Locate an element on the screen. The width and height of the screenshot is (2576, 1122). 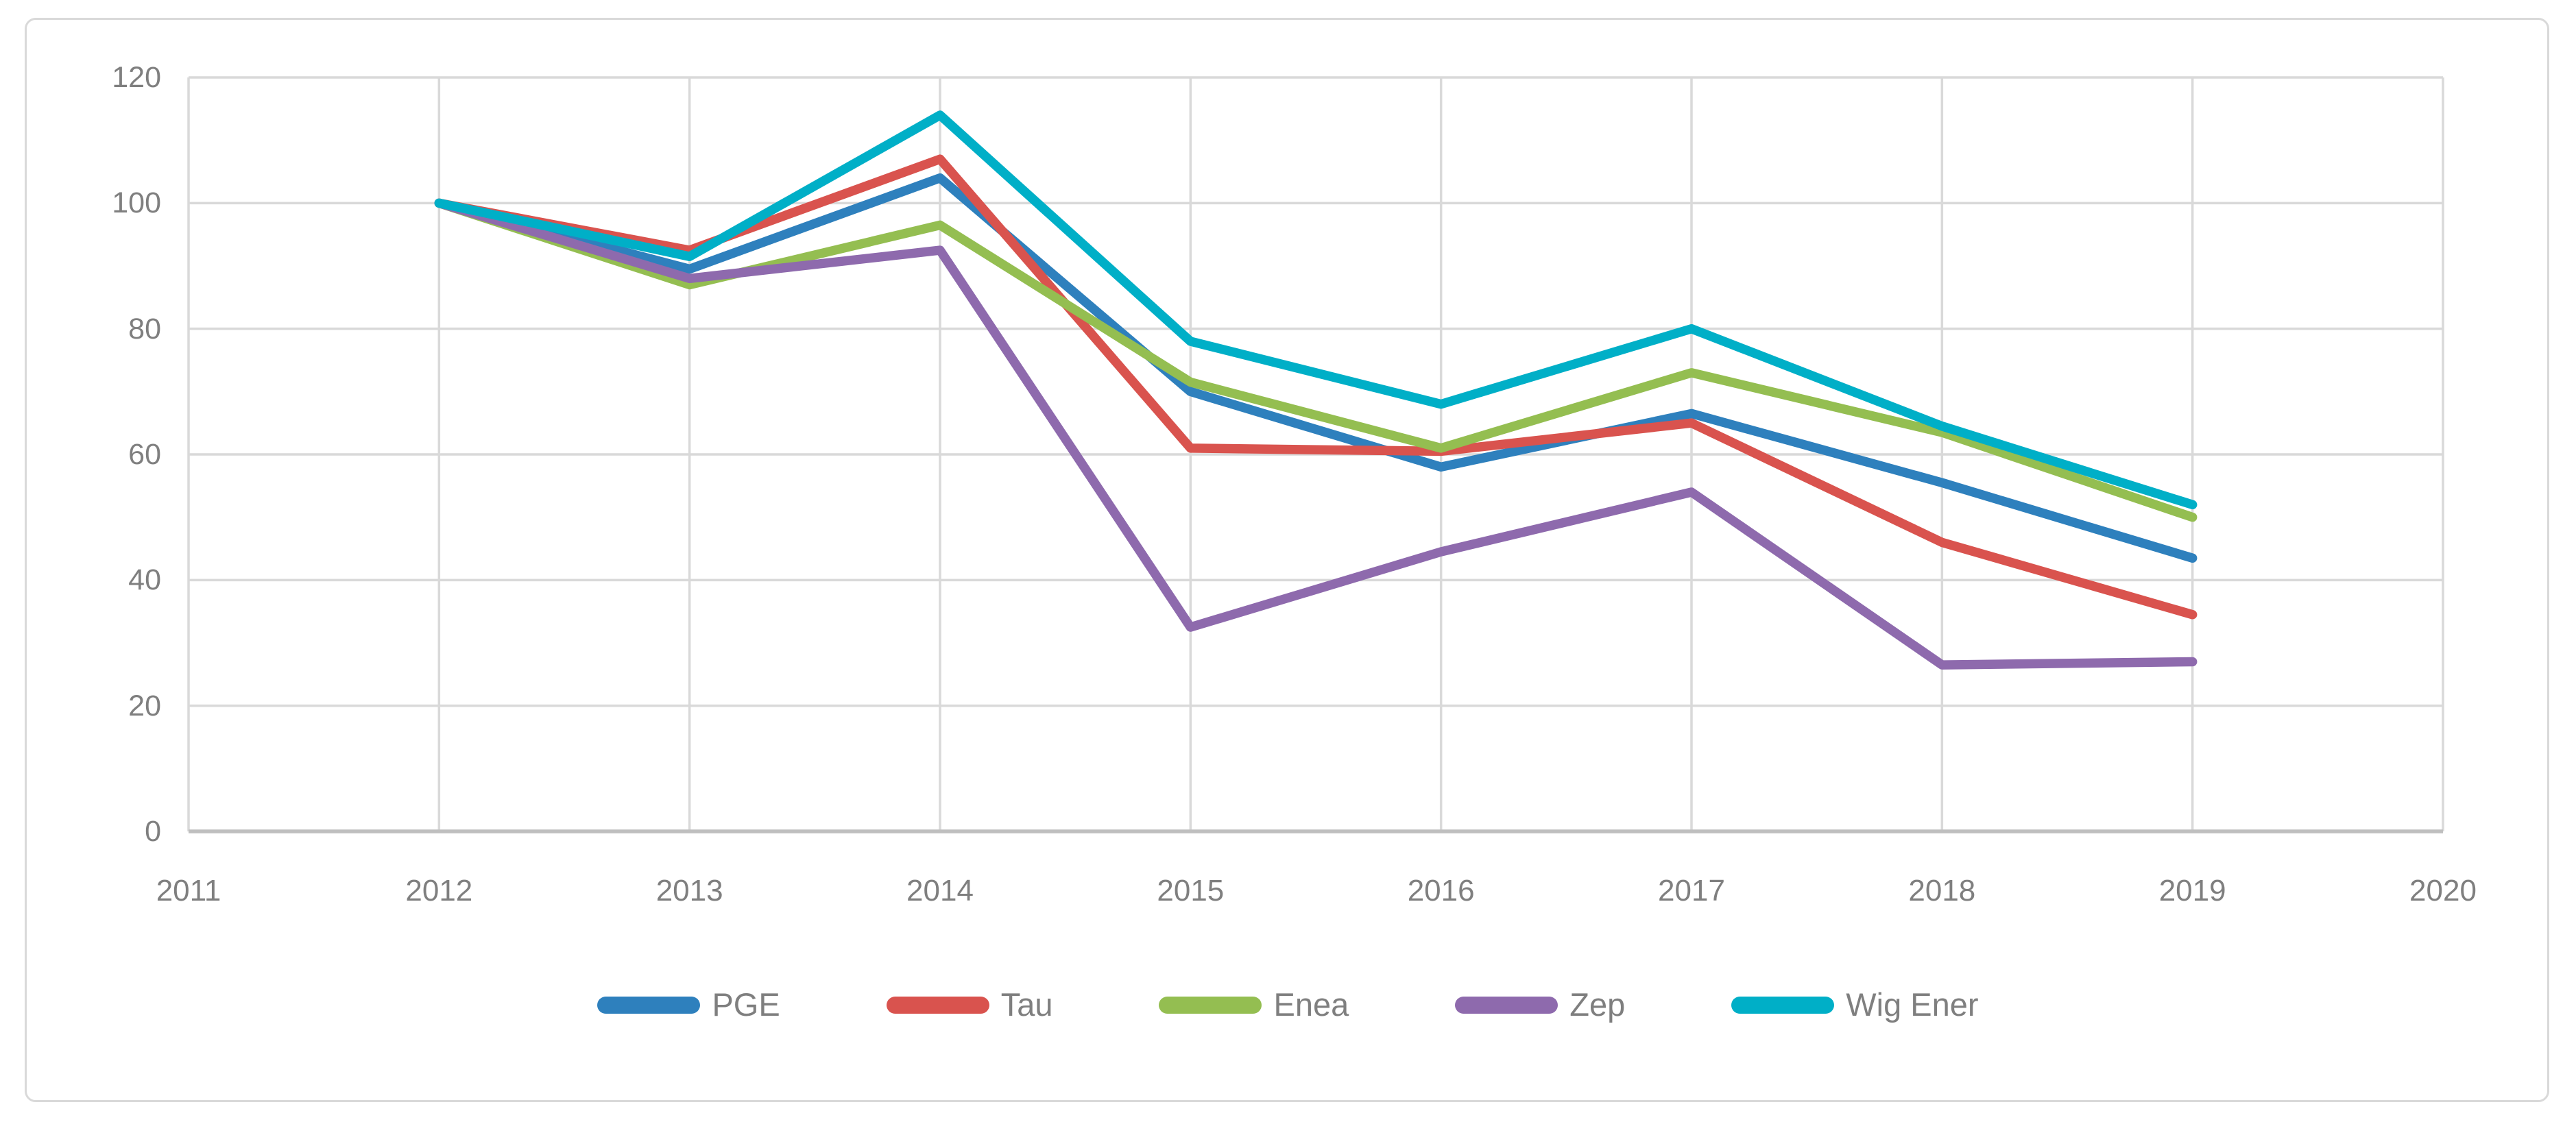
x-tick-label-2012: 2012 is located at coordinates (439, 890).